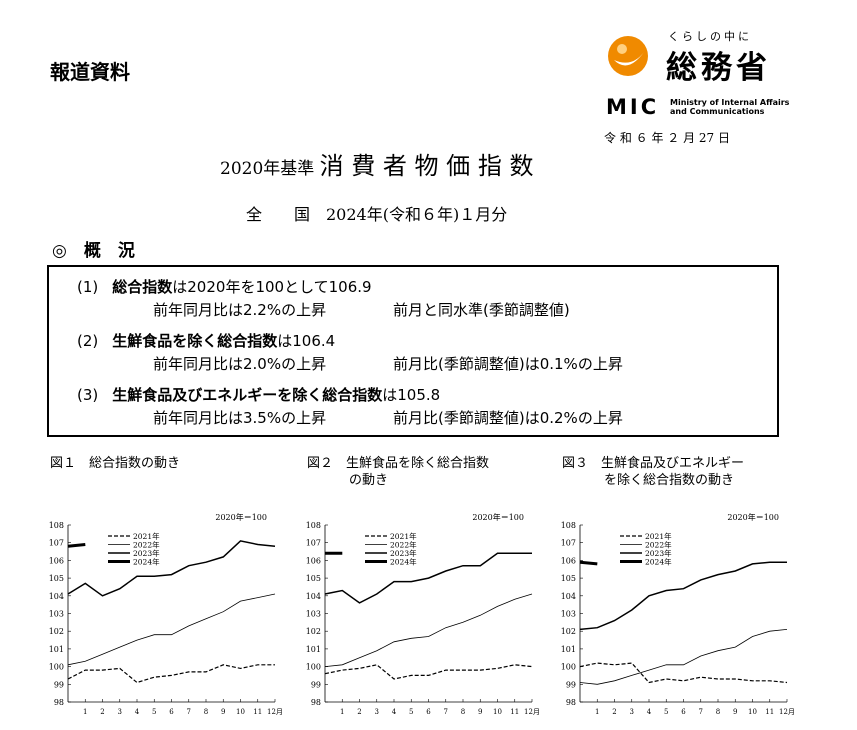 This screenshot has height=730, width=857. I want to click on logo-tagline: くらしの中に, so click(710, 36).